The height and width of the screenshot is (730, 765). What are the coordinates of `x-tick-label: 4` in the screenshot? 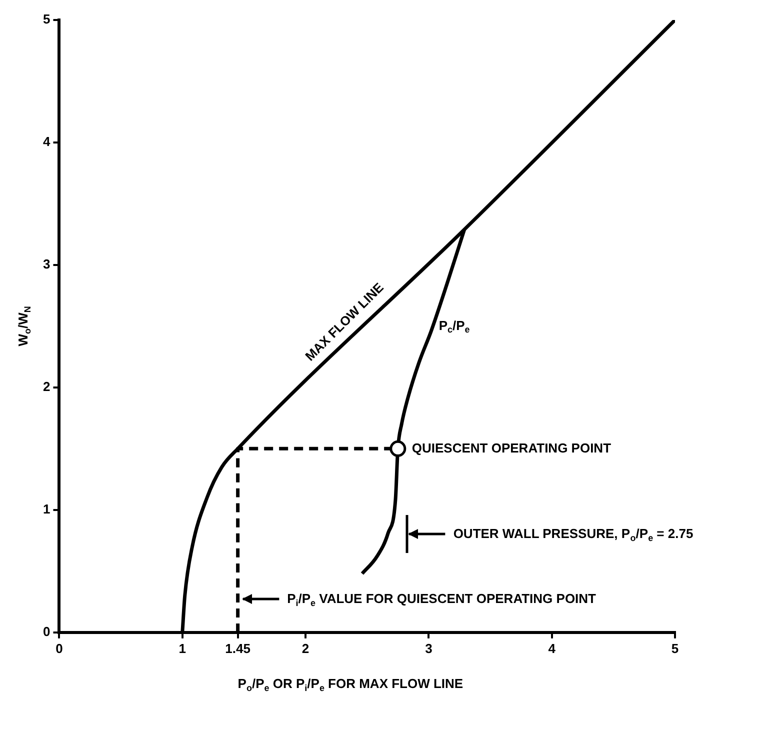 It's located at (552, 648).